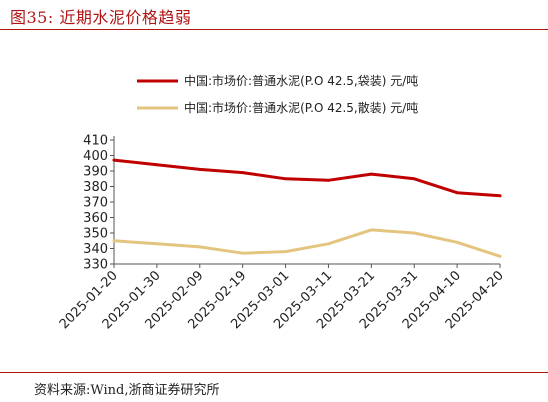 The image size is (548, 402). What do you see at coordinates (95, 141) in the screenshot?
I see `y-tick-label-410: 410` at bounding box center [95, 141].